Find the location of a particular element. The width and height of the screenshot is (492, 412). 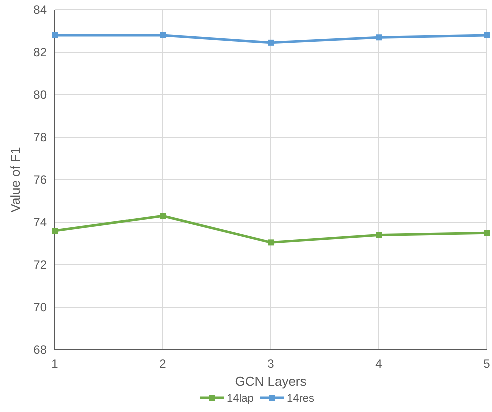

legend-label: 14lap is located at coordinates (240, 399).